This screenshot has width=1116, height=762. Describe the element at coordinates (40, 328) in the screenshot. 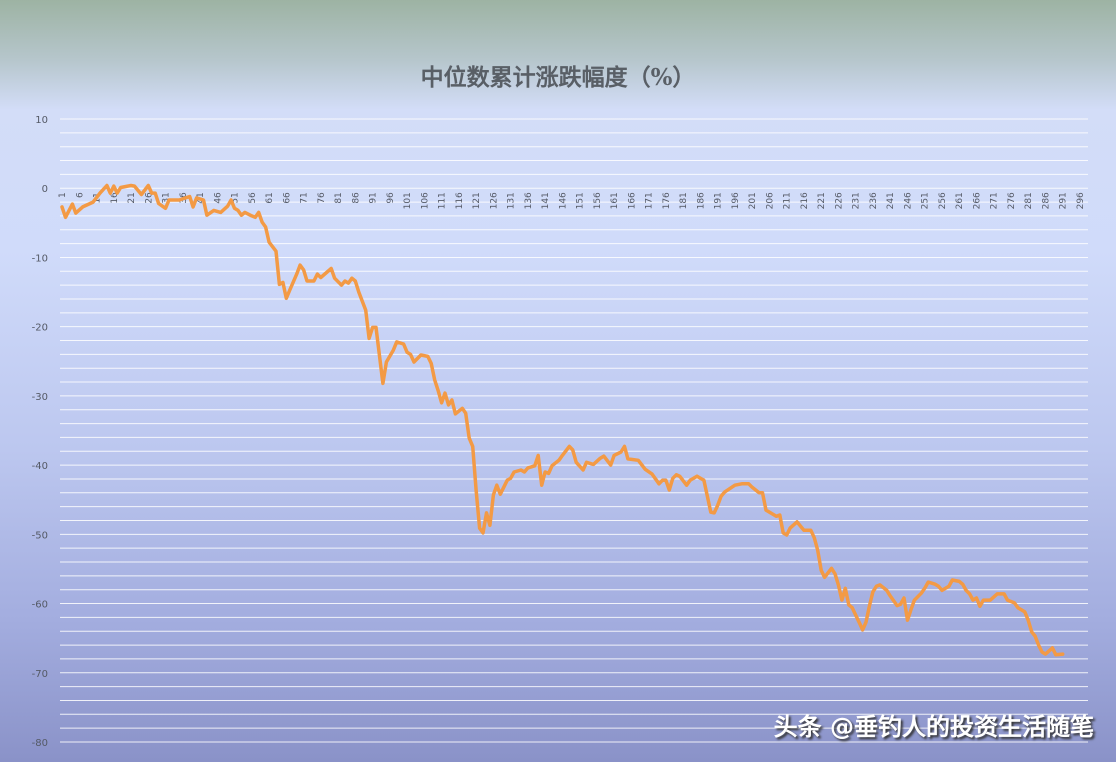

I see `y-tick-label: -20` at that location.